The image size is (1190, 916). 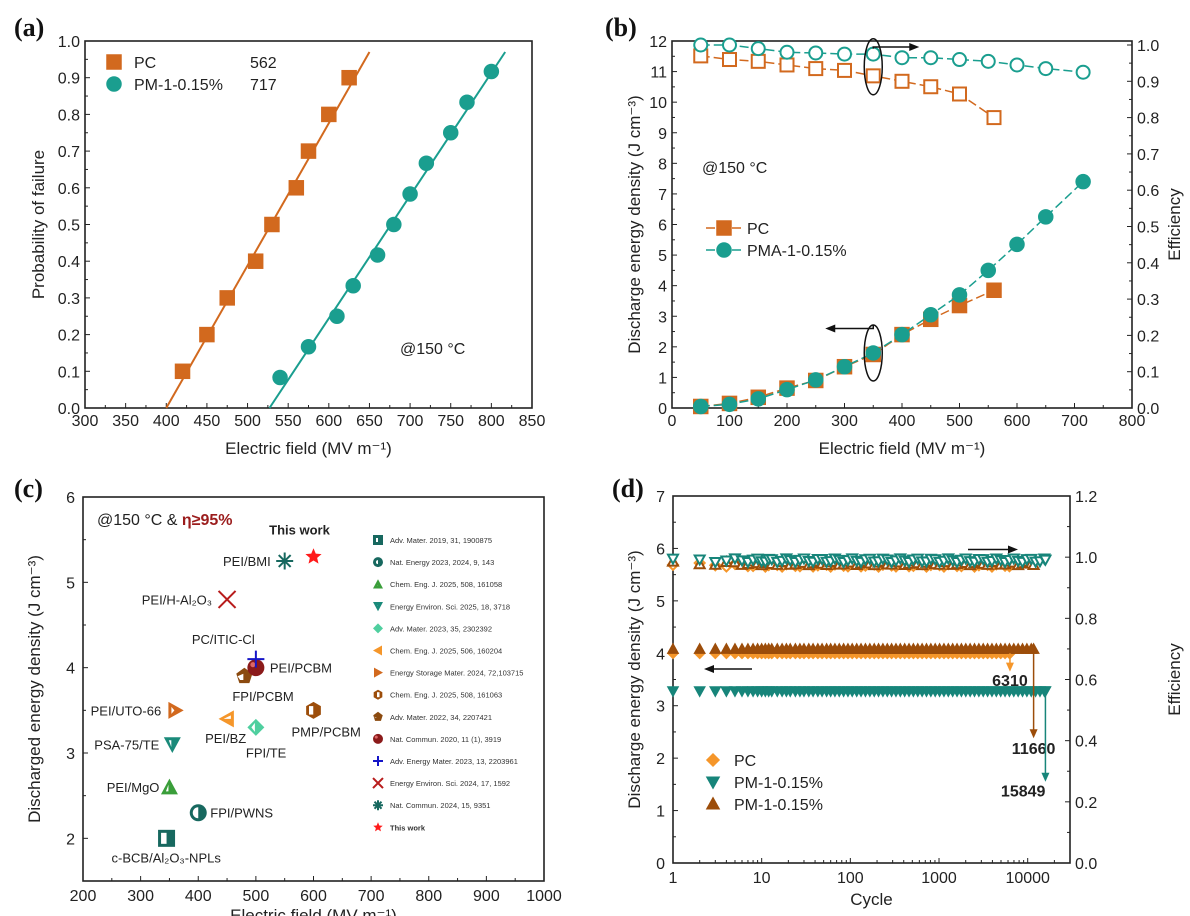 I want to click on point-label: PC/ITIC-Cl, so click(x=223, y=639).